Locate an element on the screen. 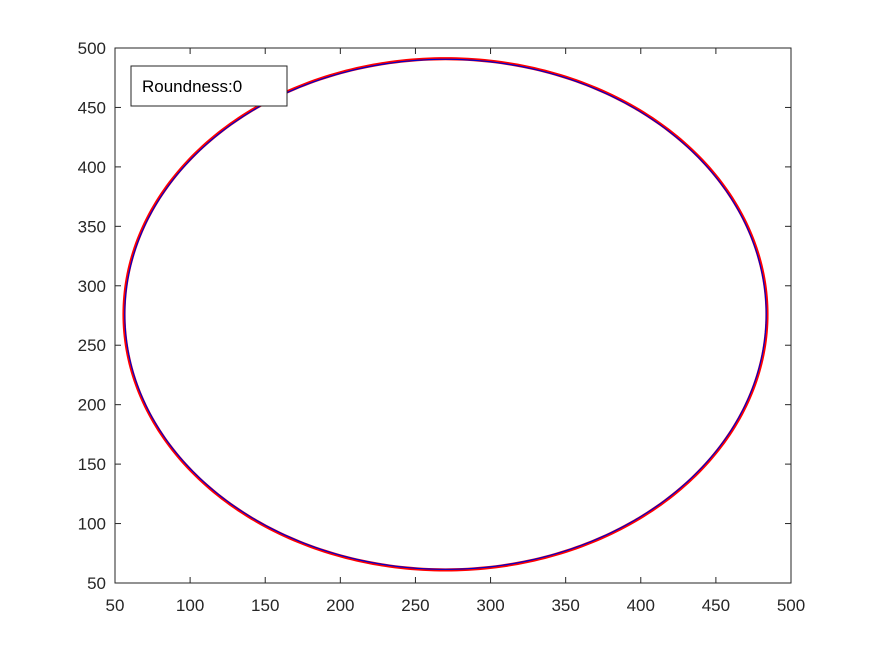 This screenshot has height=656, width=875. annotation-border is located at coordinates (209, 86).